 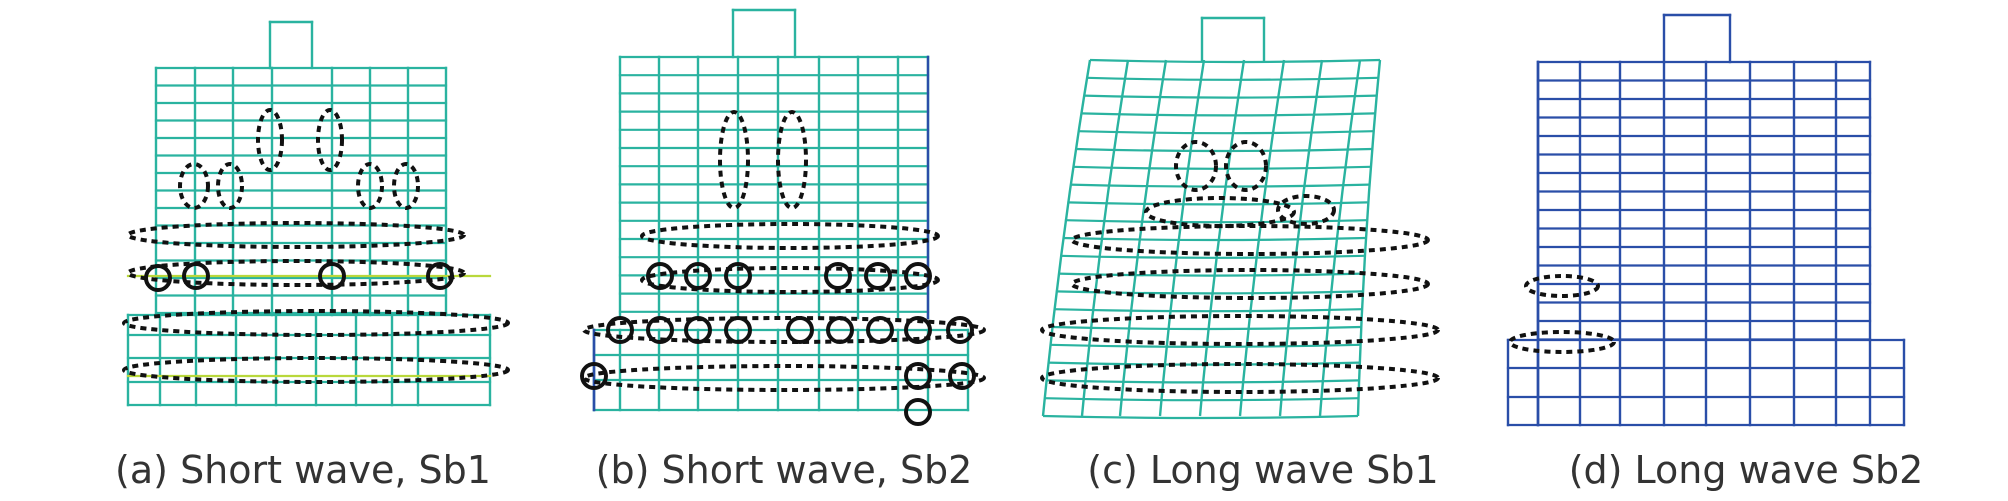 I want to click on caption-b: (b) Short wave, Sb2, so click(x=784, y=470).